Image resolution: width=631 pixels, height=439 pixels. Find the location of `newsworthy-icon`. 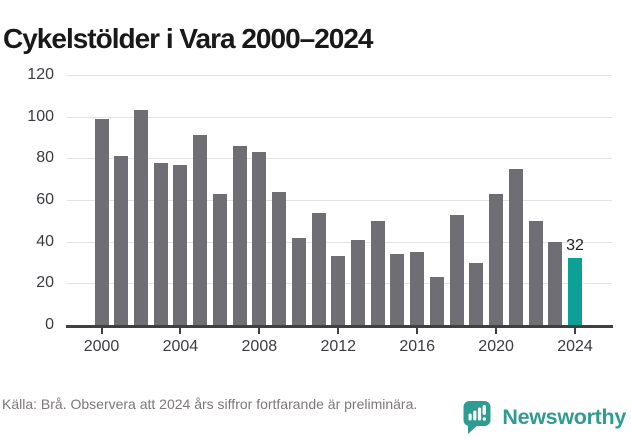

newsworthy-icon is located at coordinates (477, 417).